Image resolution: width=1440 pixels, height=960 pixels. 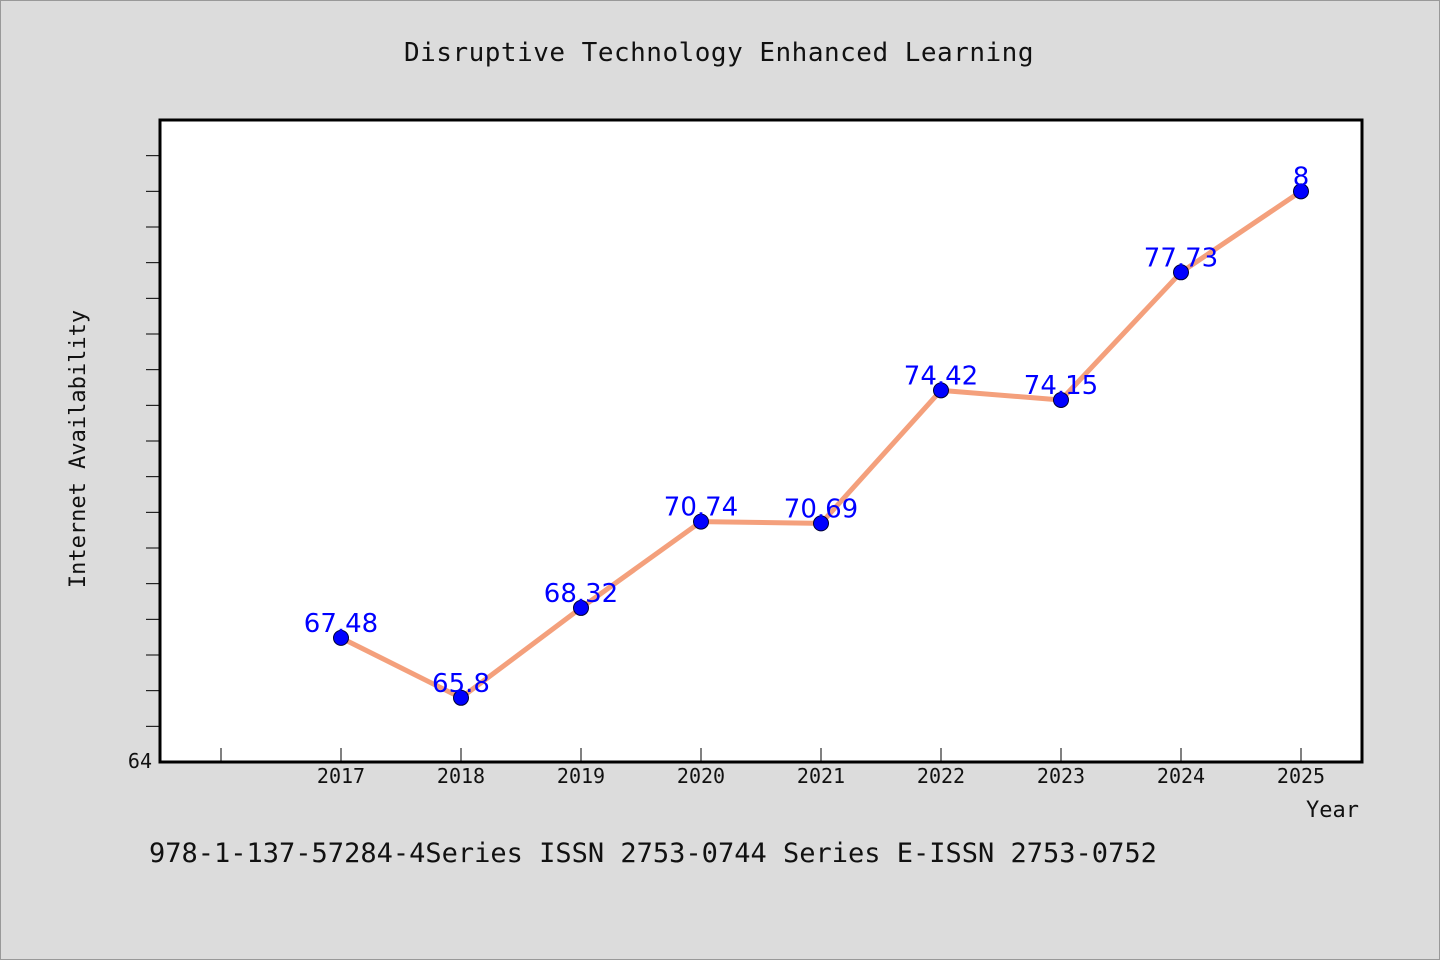 I want to click on data-label: 70.69, so click(x=821, y=509).